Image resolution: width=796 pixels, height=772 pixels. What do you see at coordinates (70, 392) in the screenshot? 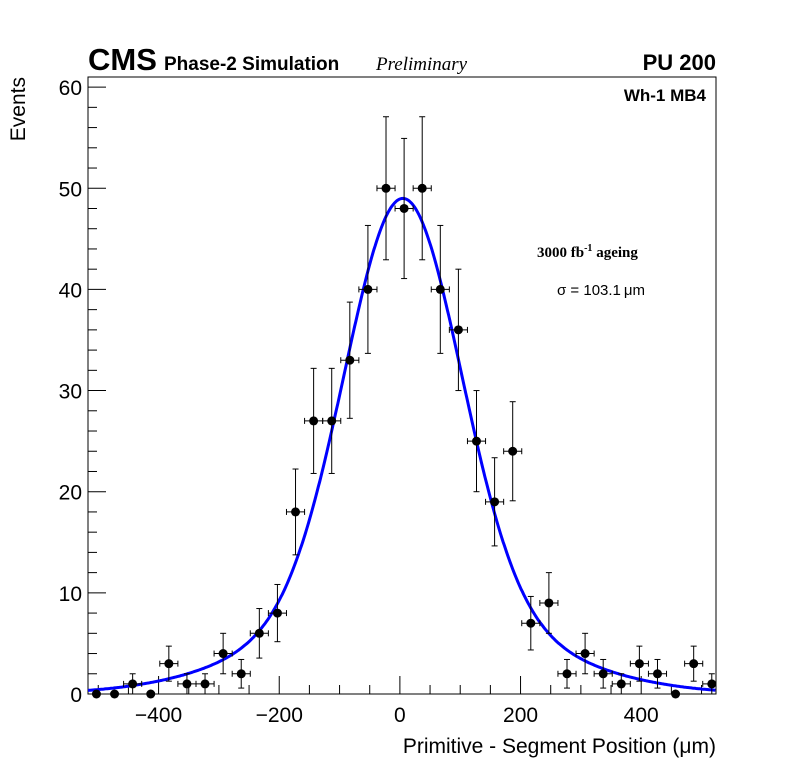
I see `y-tick-label: 30` at bounding box center [70, 392].